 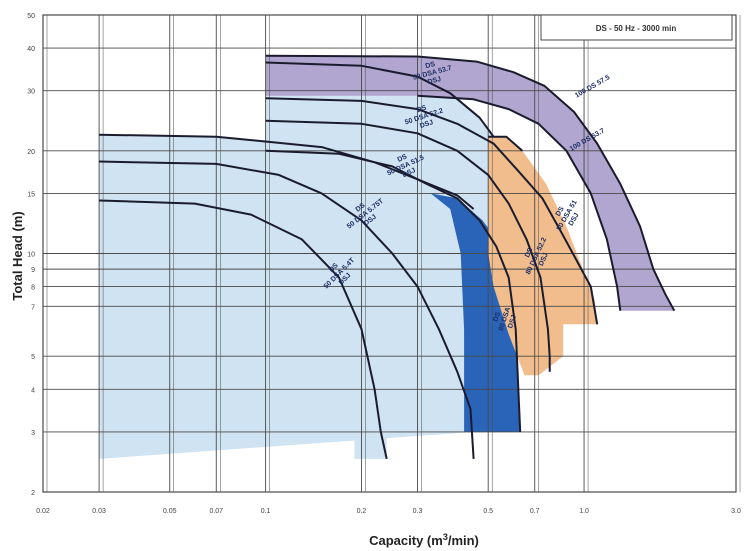 I want to click on header-box: DS - 50 Hz - 3000 min, so click(x=636, y=27).